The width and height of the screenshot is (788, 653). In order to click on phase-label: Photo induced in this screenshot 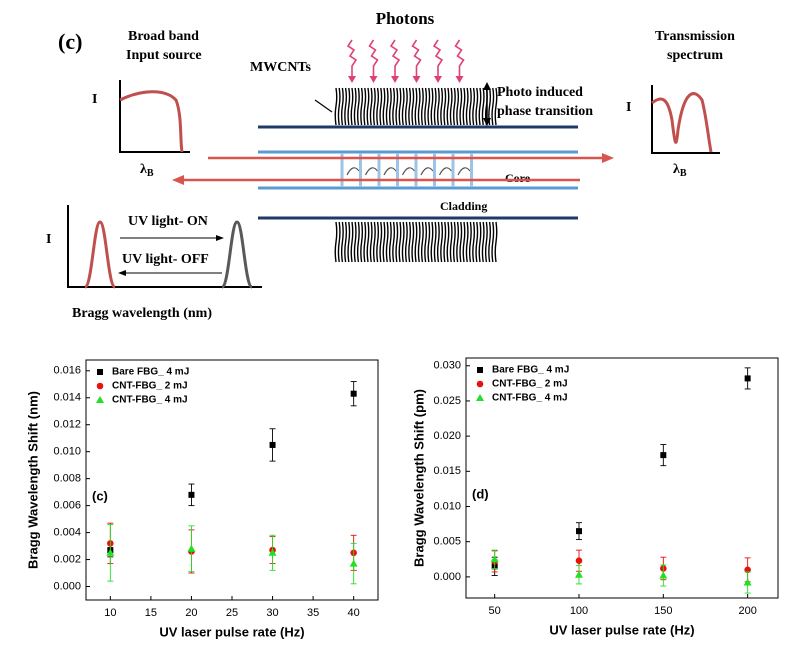, I will do `click(540, 92)`.